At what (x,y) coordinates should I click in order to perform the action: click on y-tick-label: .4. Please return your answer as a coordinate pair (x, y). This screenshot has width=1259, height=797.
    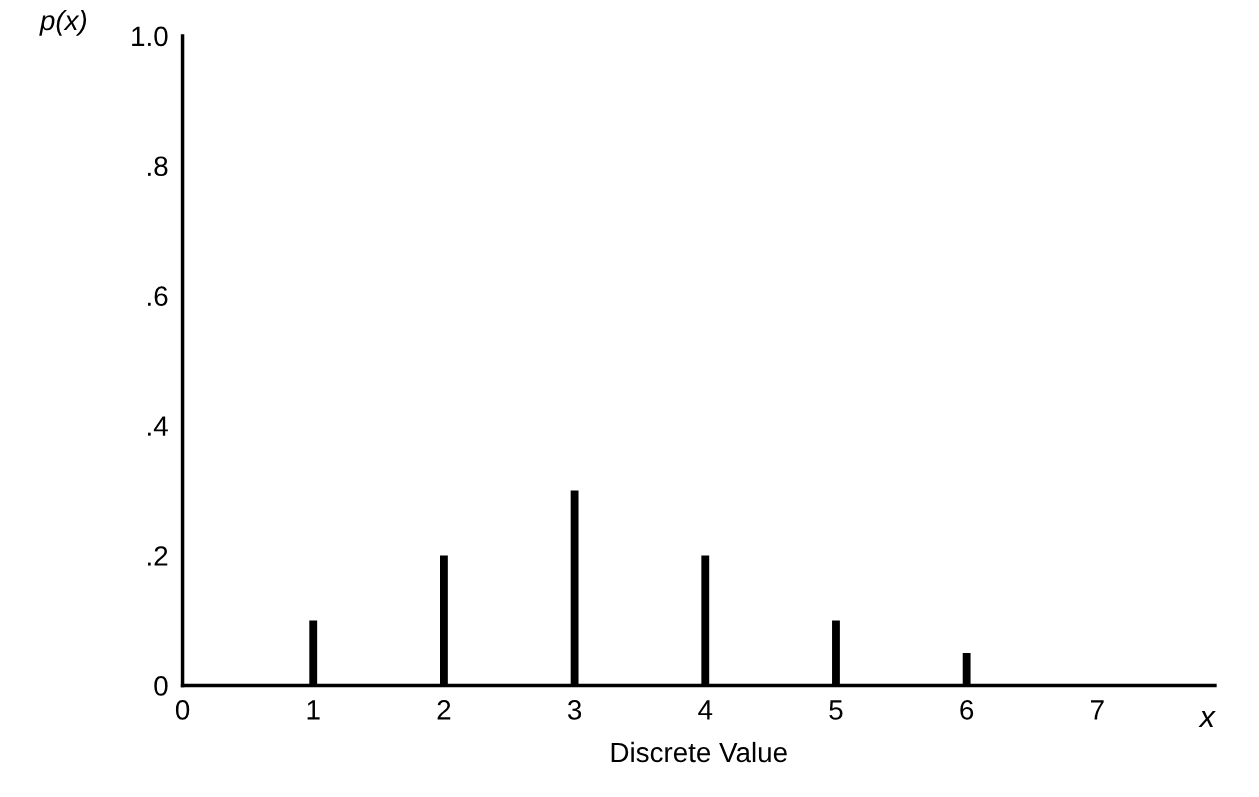
    Looking at the image, I should click on (158, 426).